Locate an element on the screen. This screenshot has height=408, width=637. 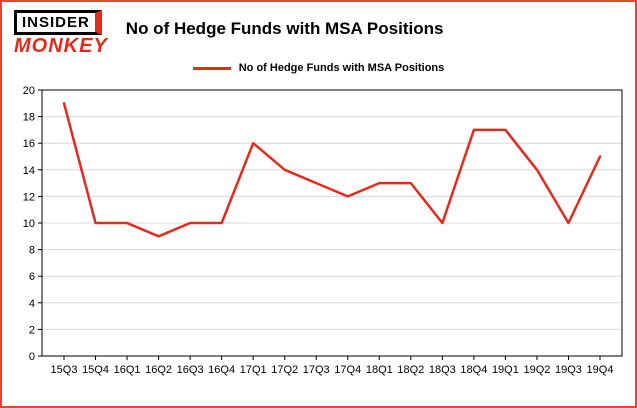
x-axis-label: 16Q4 is located at coordinates (221, 370).